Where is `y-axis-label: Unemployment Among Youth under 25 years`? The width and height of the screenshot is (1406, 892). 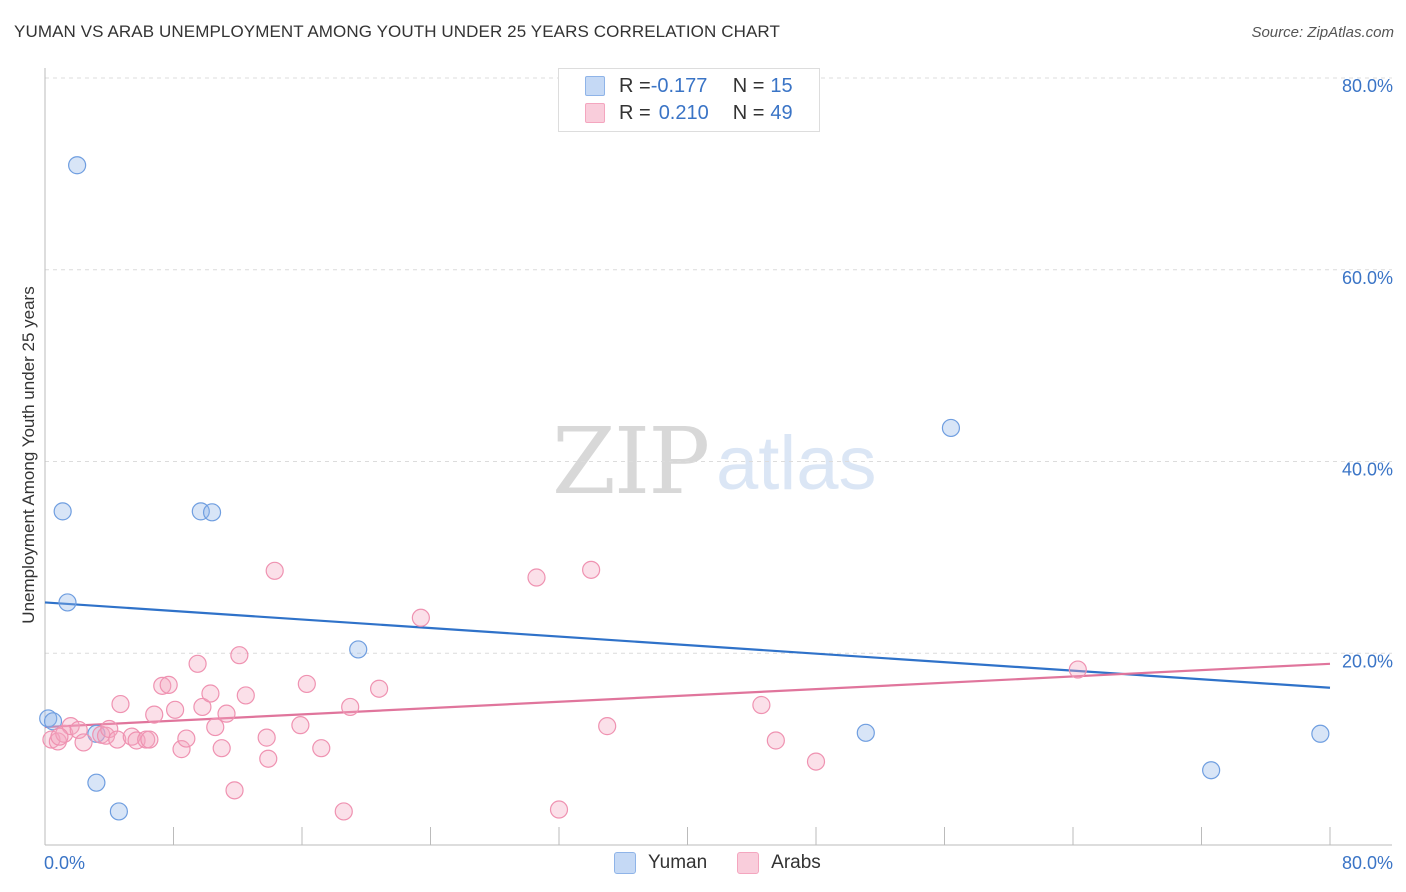
y-axis-label: Unemployment Among Youth under 25 years is located at coordinates (28, 455).